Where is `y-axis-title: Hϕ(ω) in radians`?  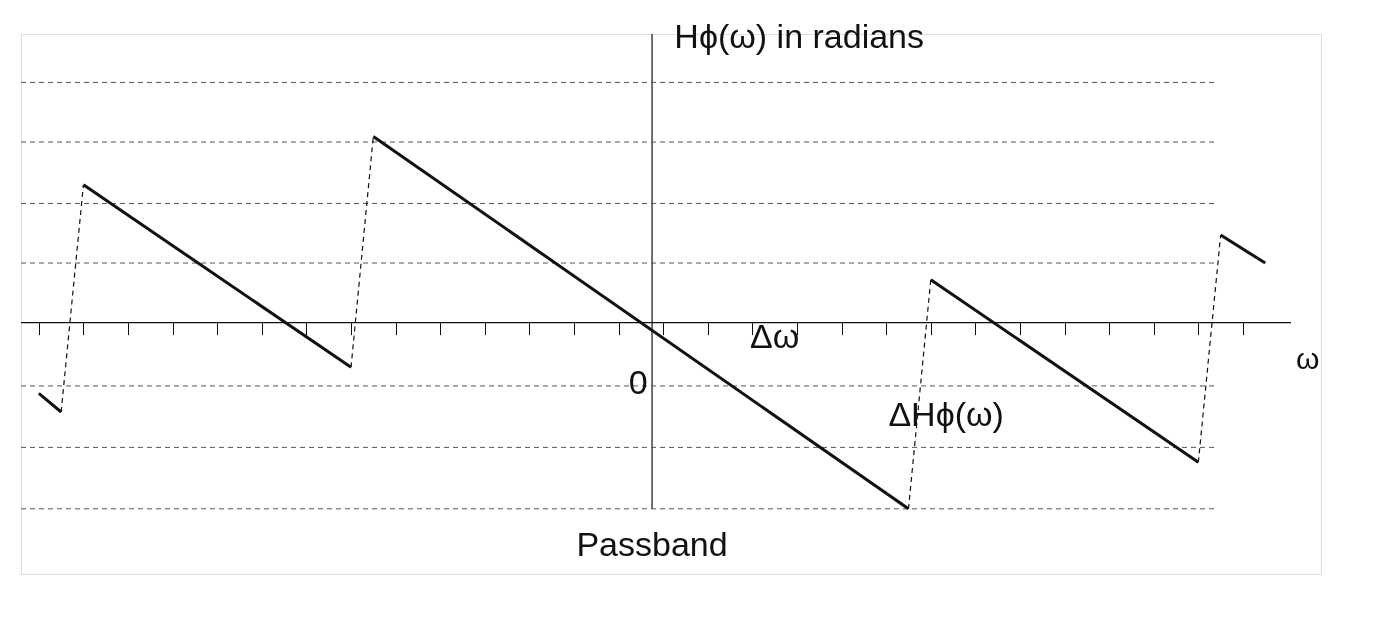 y-axis-title: Hϕ(ω) in radians is located at coordinates (799, 35).